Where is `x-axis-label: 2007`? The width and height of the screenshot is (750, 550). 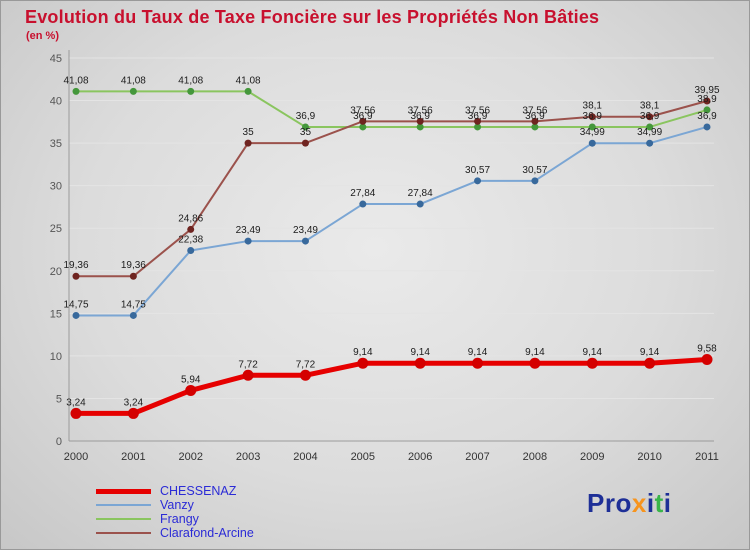
x-axis-label: 2007 is located at coordinates (477, 457).